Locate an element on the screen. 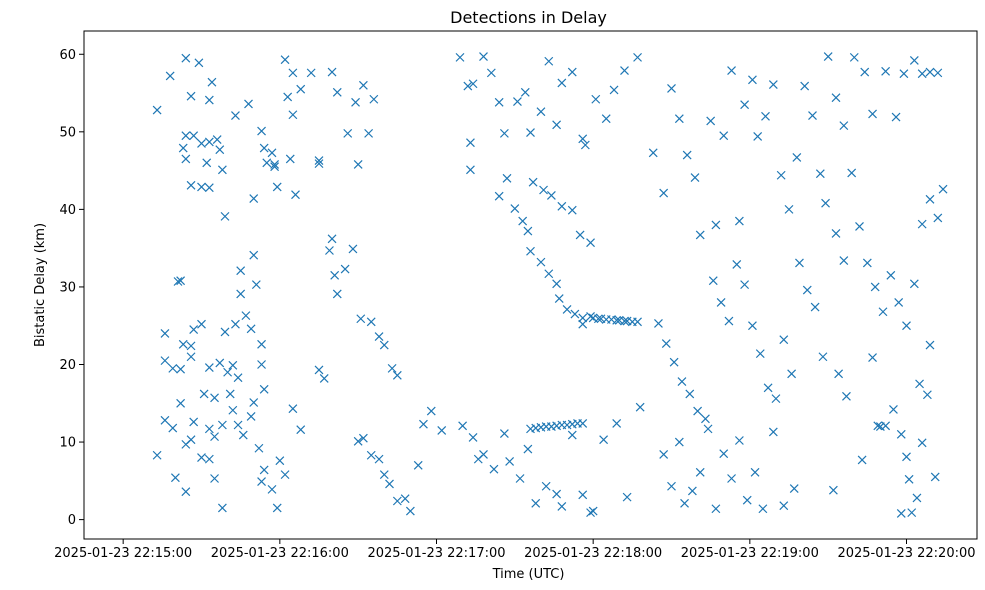 The height and width of the screenshot is (590, 985). x-tick-label: 2025-01-23 22:18:00 is located at coordinates (593, 553).